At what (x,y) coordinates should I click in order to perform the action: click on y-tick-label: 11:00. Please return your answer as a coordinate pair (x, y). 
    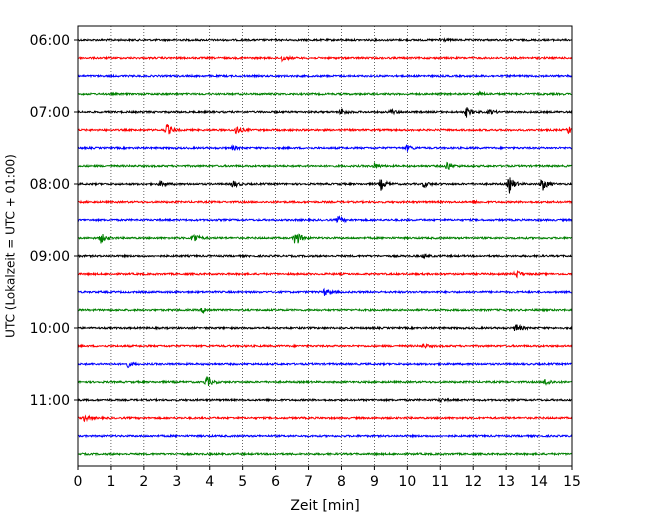
    Looking at the image, I should click on (50, 401).